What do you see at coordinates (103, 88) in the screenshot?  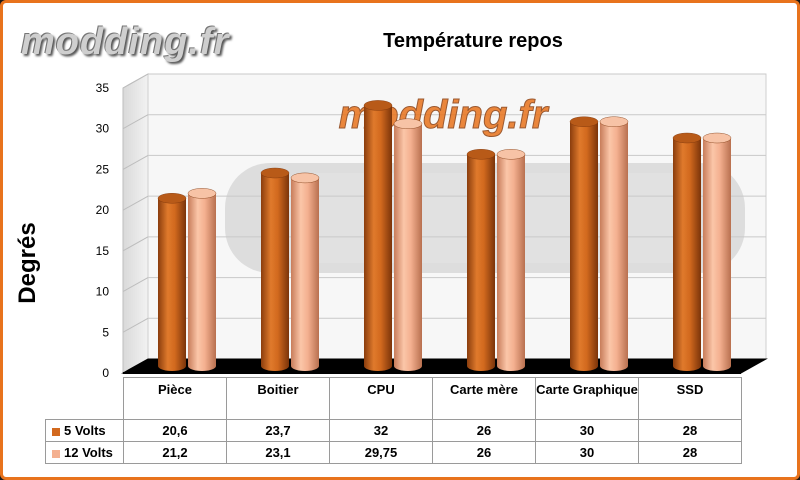 I see `y-tick-label: 35` at bounding box center [103, 88].